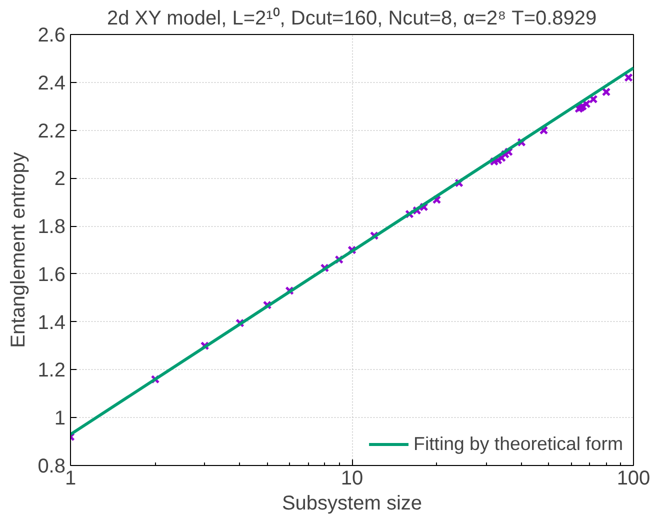 This screenshot has height=517, width=658. I want to click on x-tick-label: 100, so click(633, 479).